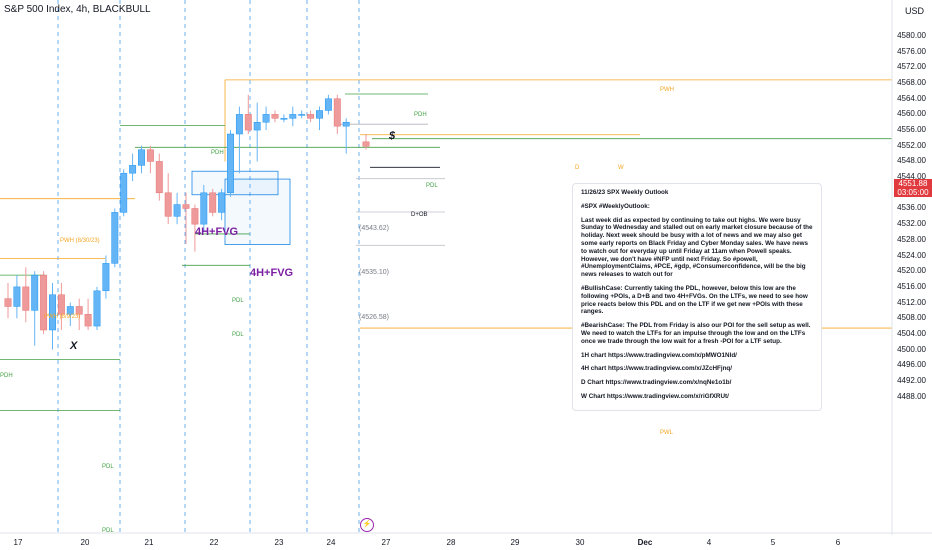 The width and height of the screenshot is (932, 550). What do you see at coordinates (85, 542) in the screenshot?
I see `date-tick-label: 20` at bounding box center [85, 542].